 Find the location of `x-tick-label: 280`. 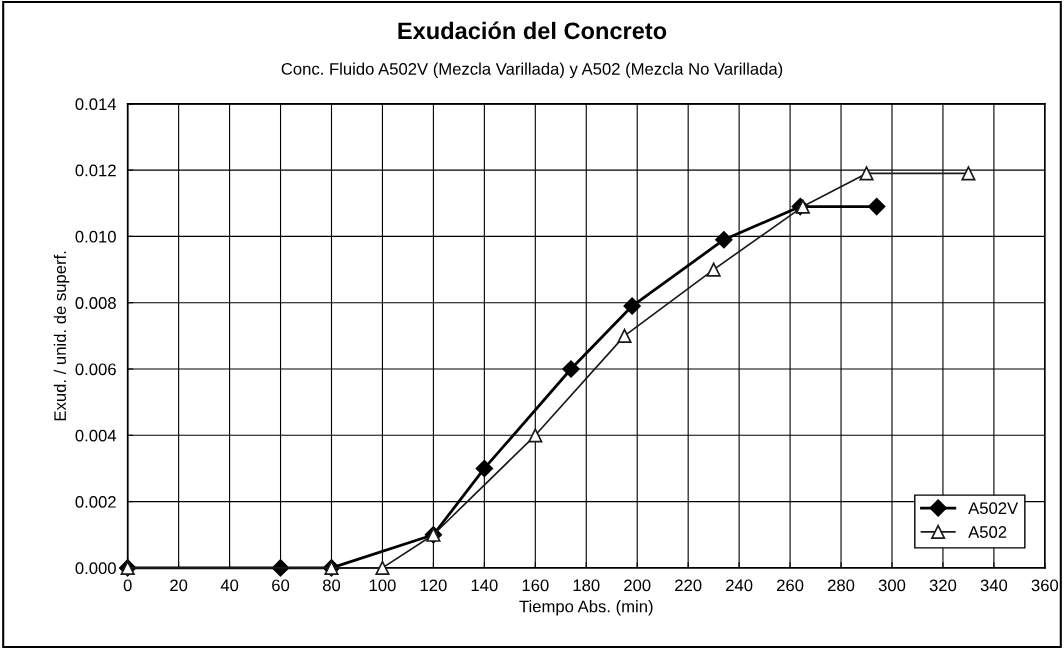

x-tick-label: 280 is located at coordinates (841, 585).